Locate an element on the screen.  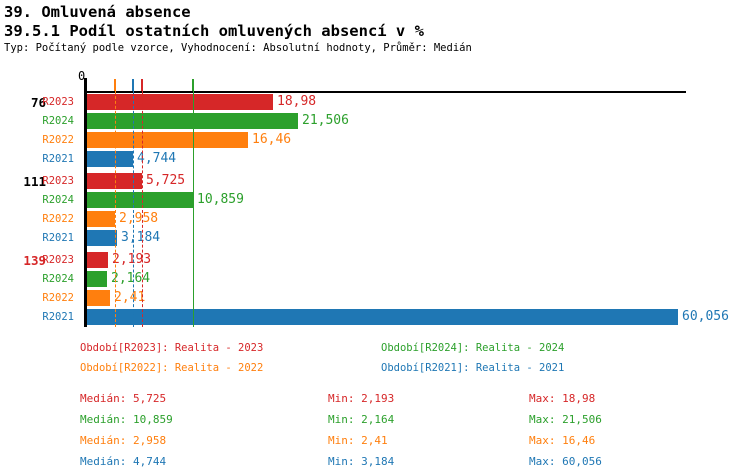
median-r2022: Medián: 2,958 is located at coordinates (123, 440).